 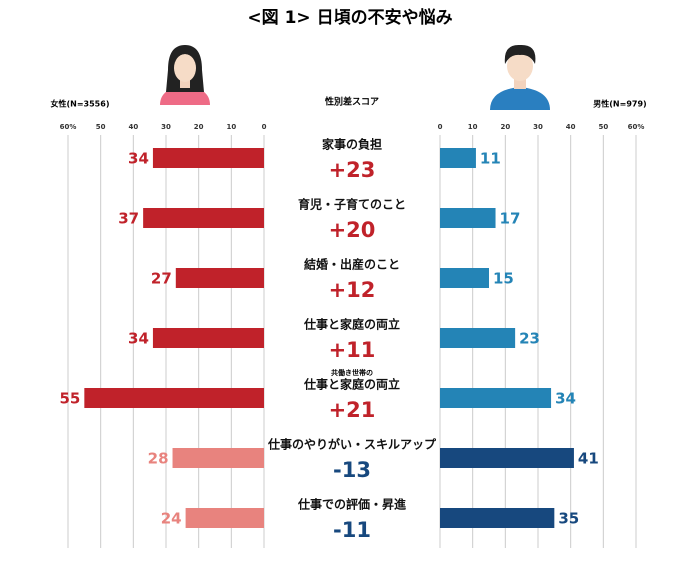 I want to click on legend-female: 女性(N=3556), so click(x=80, y=104).